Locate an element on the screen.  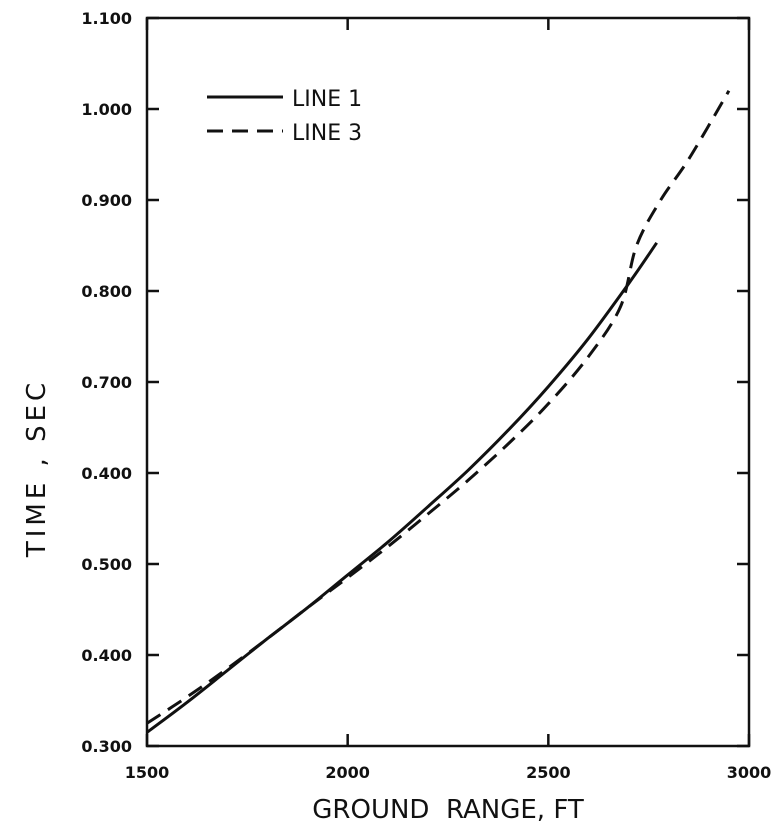
x-tick-labels: 1500 2000 2500 3000 is located at coordinates (448, 772).